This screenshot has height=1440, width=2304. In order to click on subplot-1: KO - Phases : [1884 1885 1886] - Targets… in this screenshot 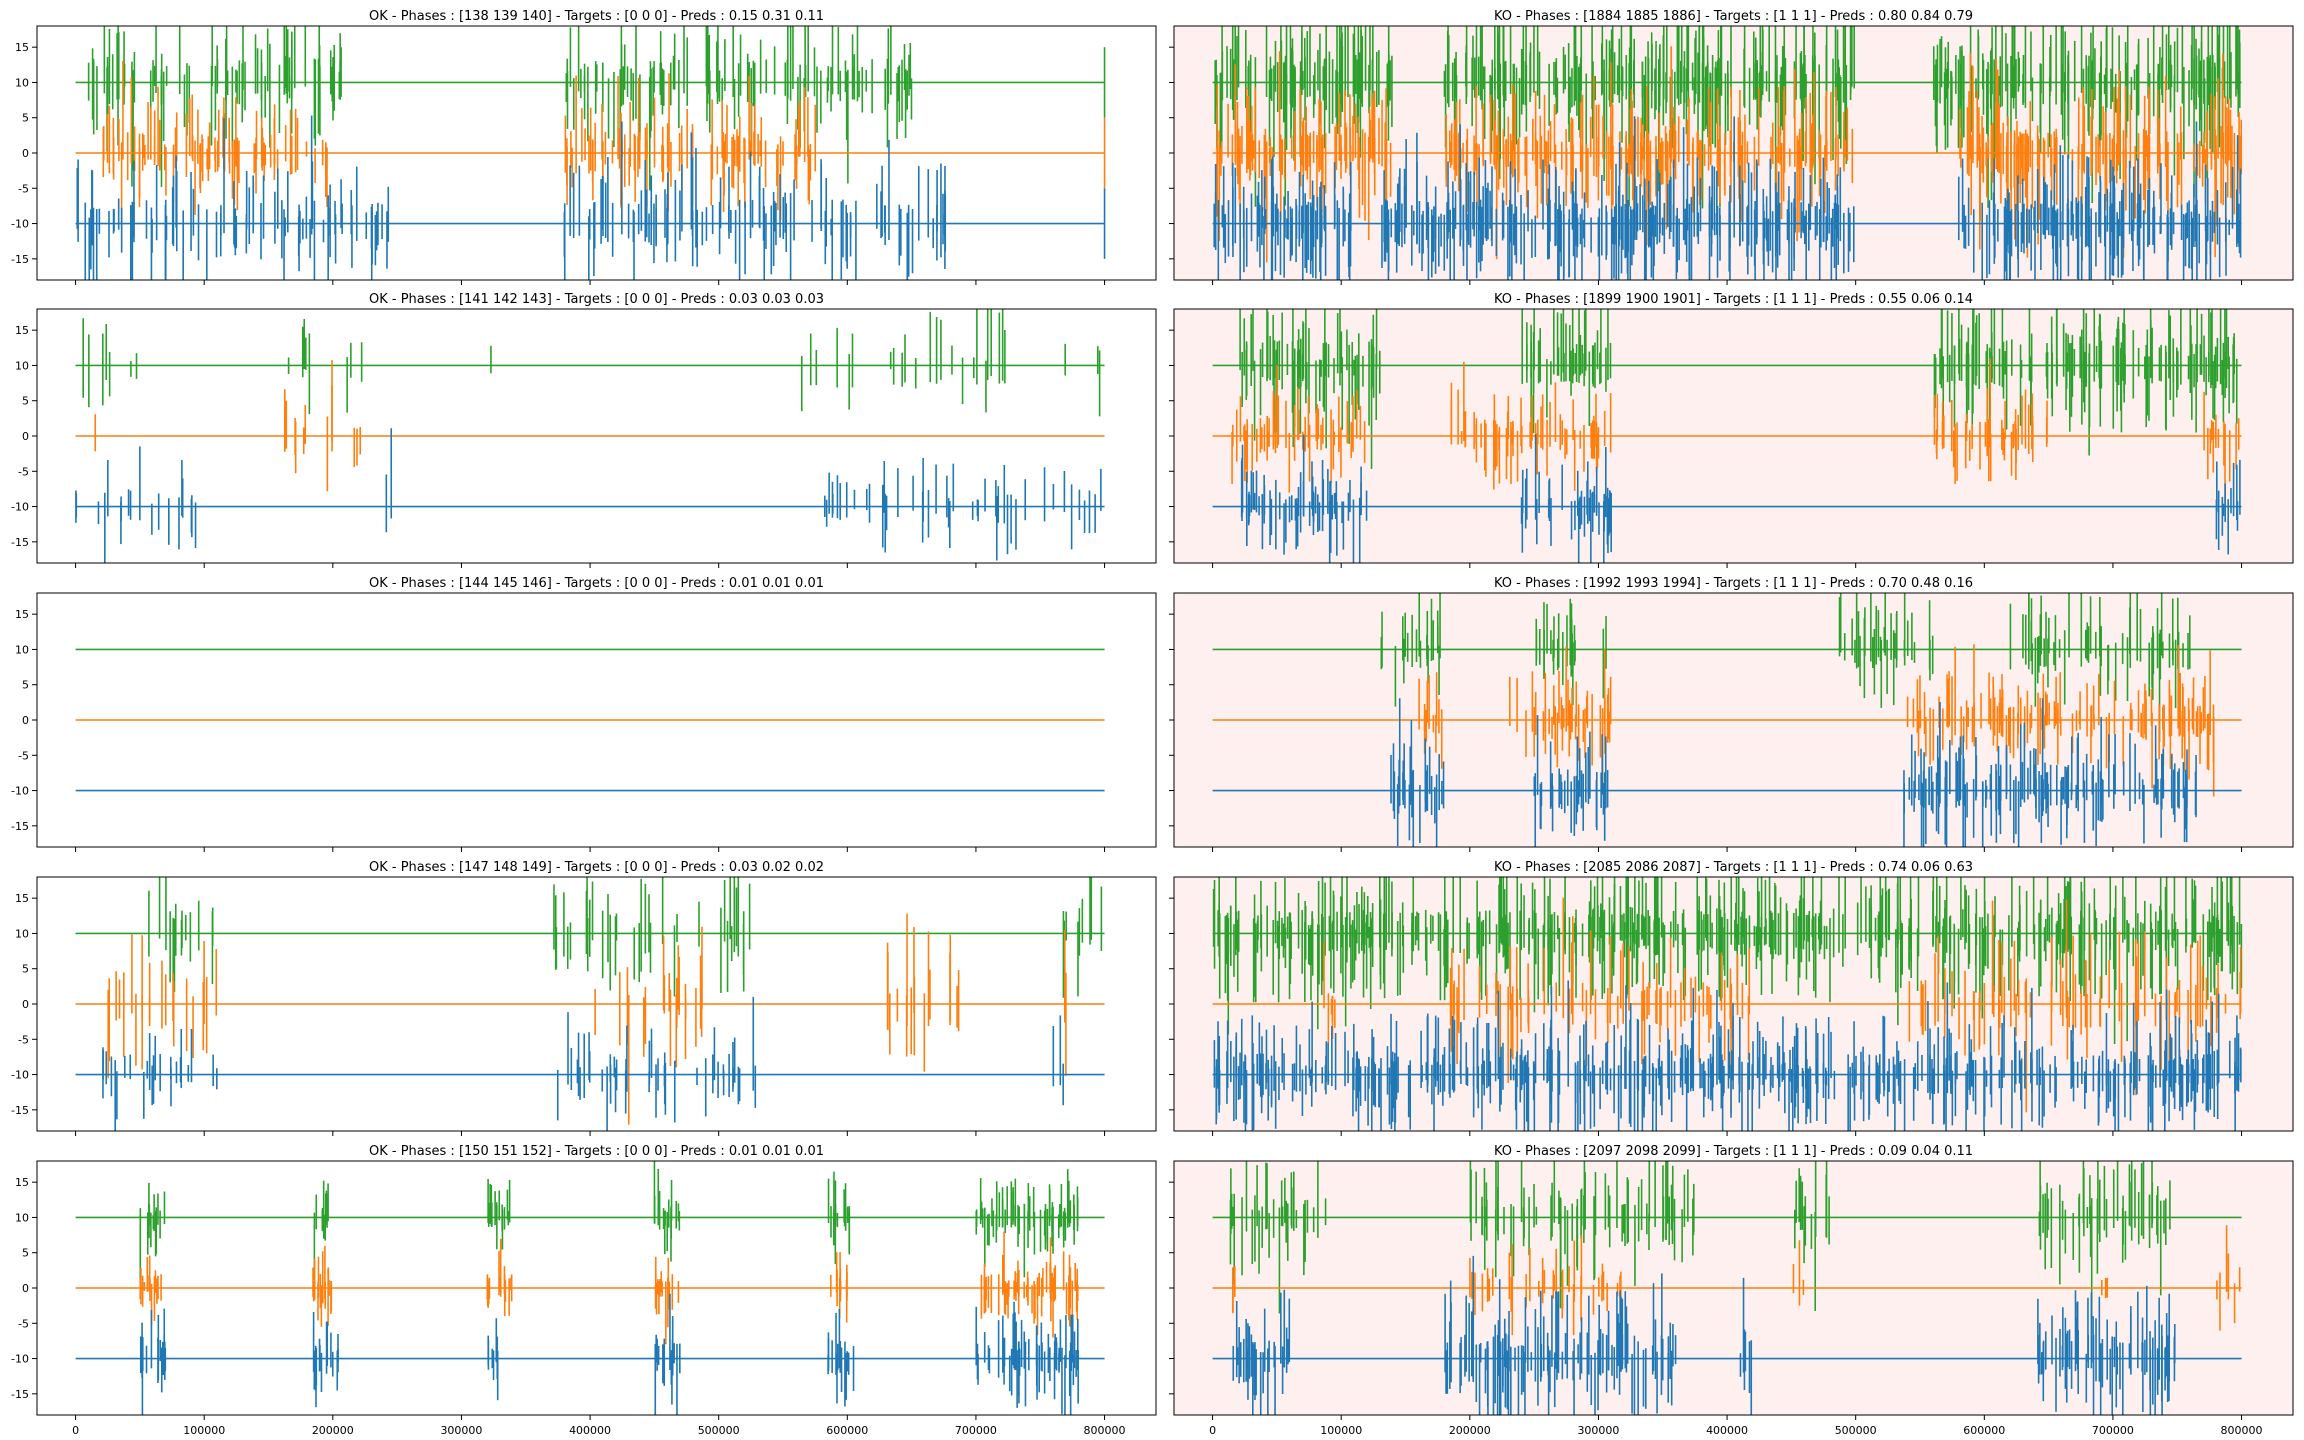, I will do `click(1731, 147)`.